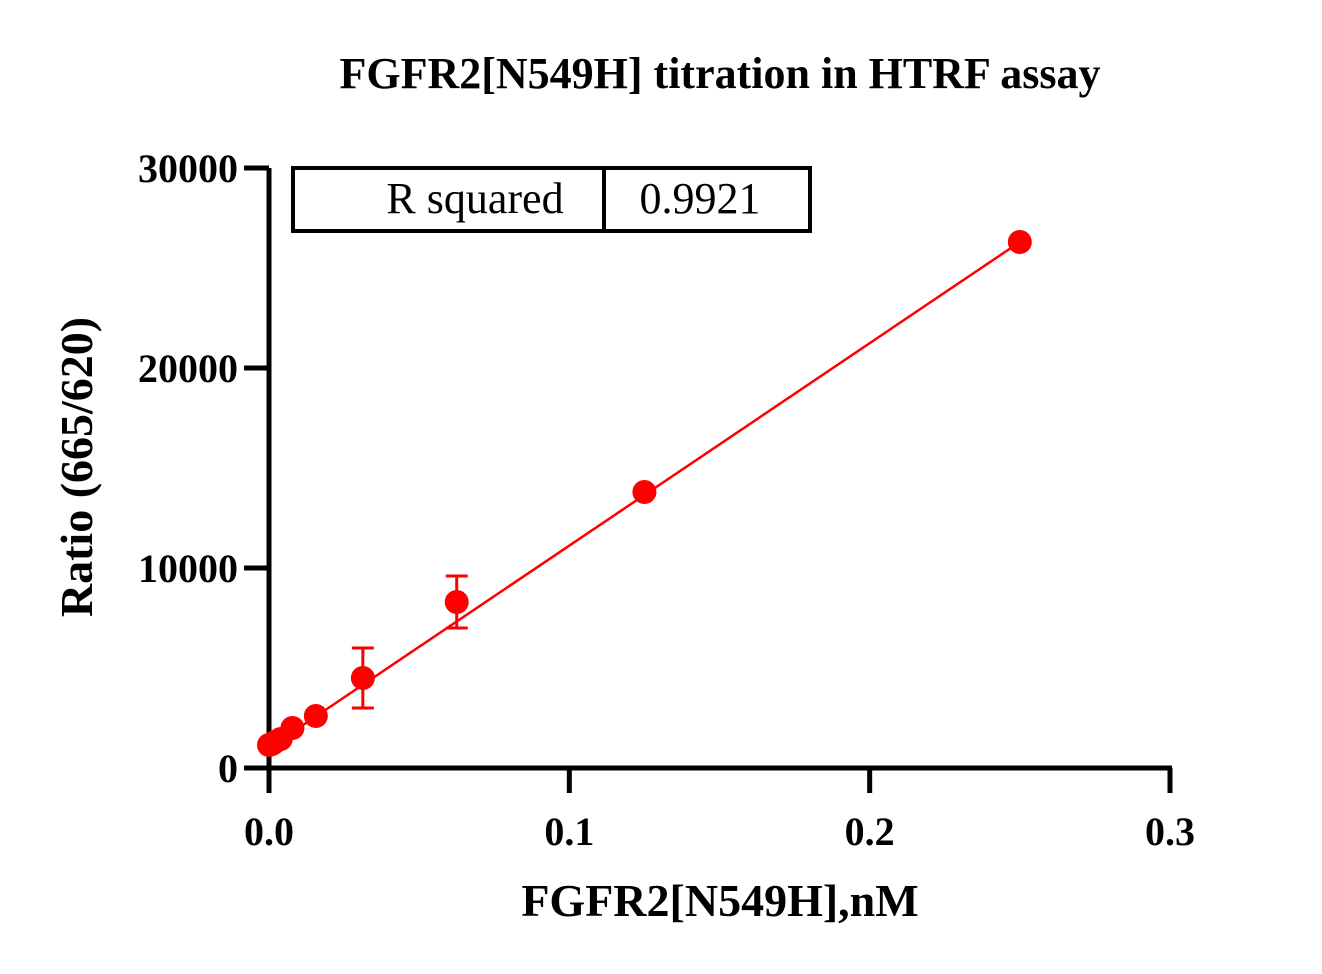  I want to click on chart-title: FGFR2[N549H] titration in HTRF assay, so click(720, 73).